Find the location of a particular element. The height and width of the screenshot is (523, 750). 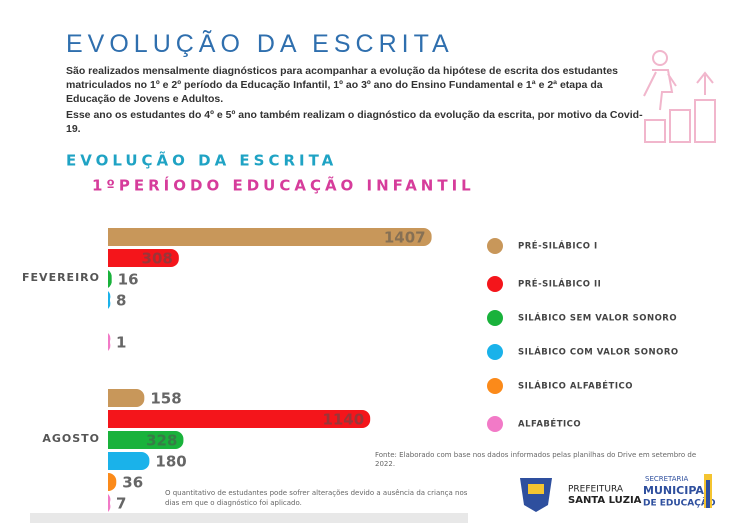

note: dias em que o diagnóstico foi aplicado. is located at coordinates (233, 503).